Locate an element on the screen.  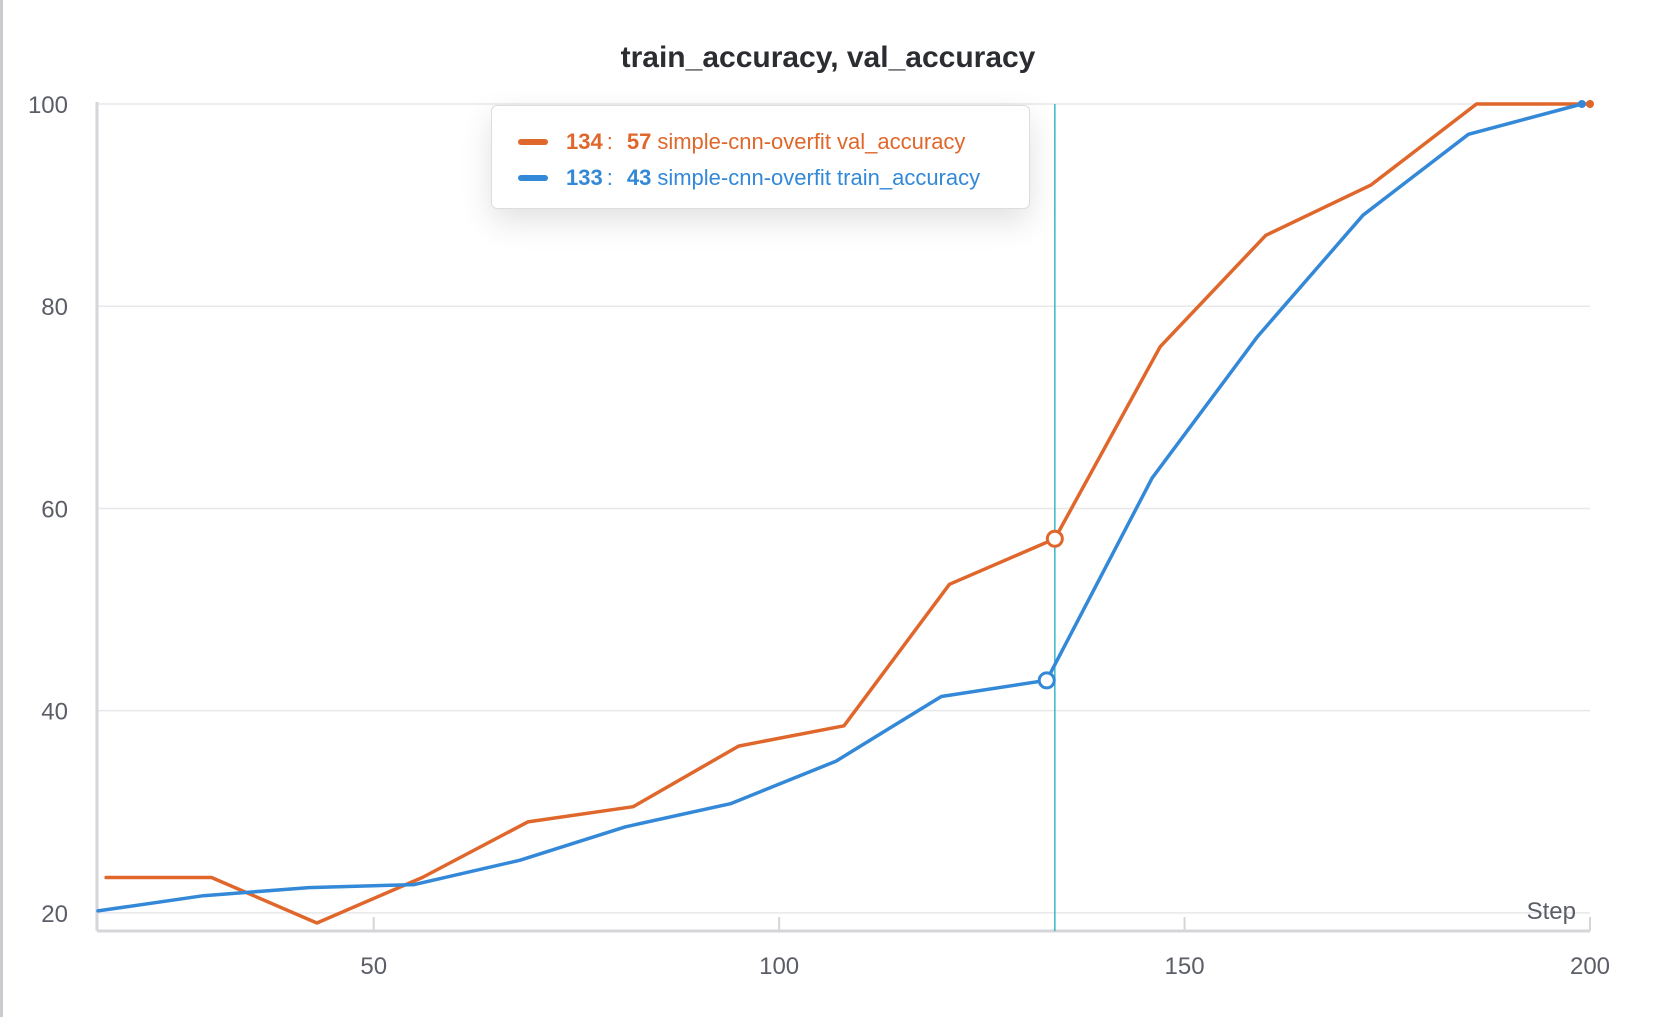
x-axis-label: Step is located at coordinates (1551, 911).